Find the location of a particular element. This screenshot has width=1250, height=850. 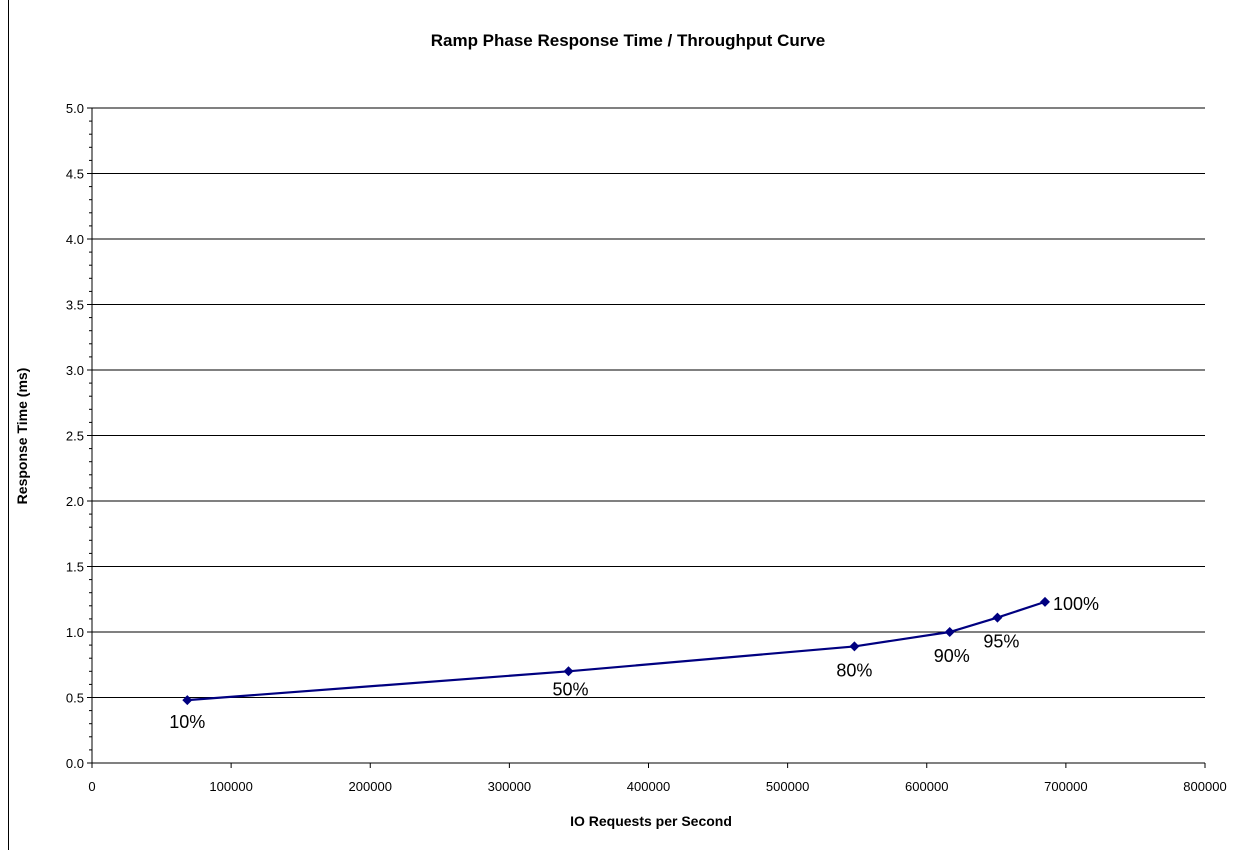

data-point-label: 80% is located at coordinates (854, 670).